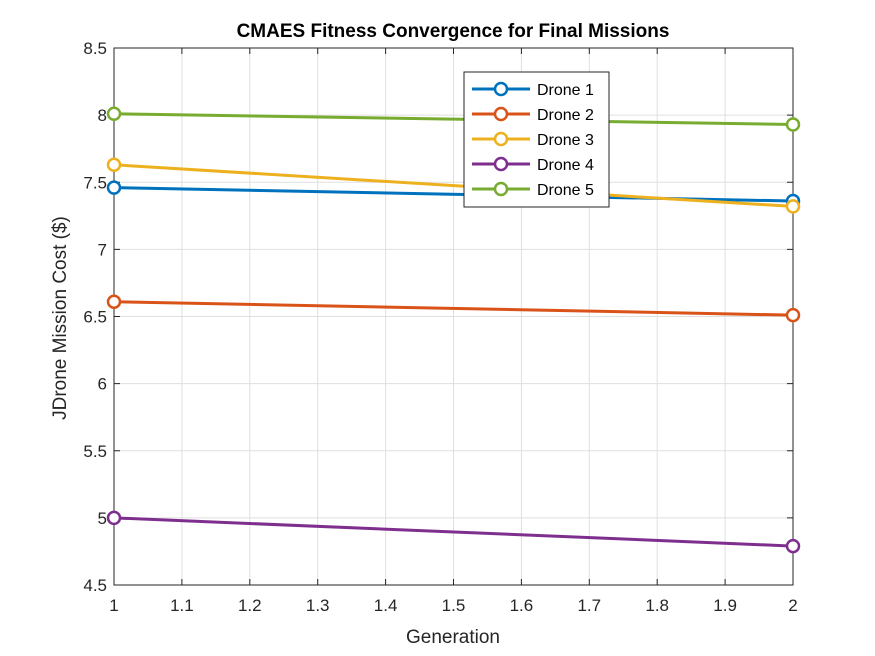 The image size is (875, 656). What do you see at coordinates (95, 451) in the screenshot?
I see `y-tick-label: 5.5` at bounding box center [95, 451].